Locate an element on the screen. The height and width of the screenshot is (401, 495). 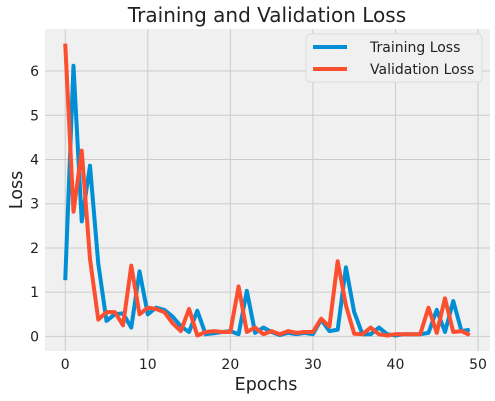
x-tick-label: 50 is located at coordinates (478, 365).